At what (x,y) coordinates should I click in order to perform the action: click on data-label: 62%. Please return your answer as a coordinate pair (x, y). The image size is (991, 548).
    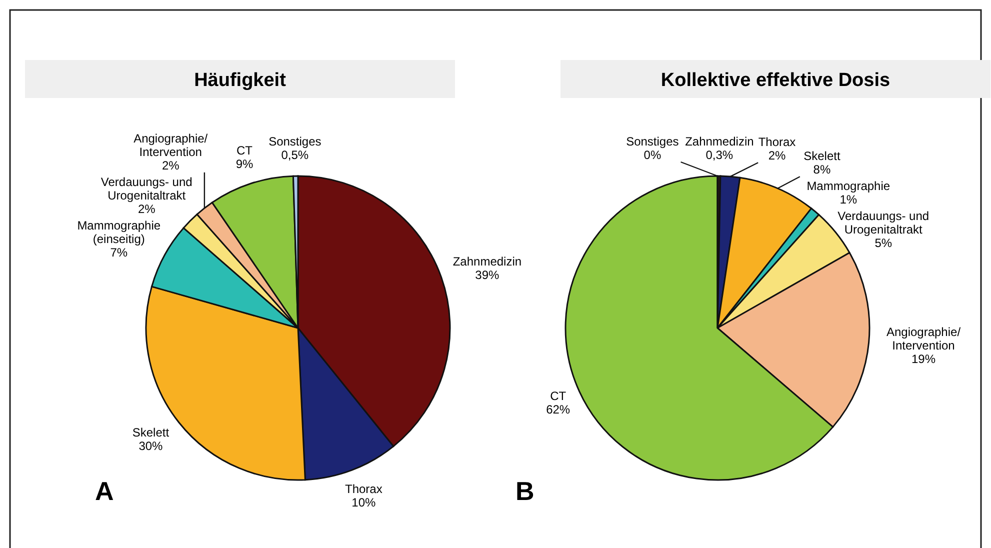
    Looking at the image, I should click on (558, 409).